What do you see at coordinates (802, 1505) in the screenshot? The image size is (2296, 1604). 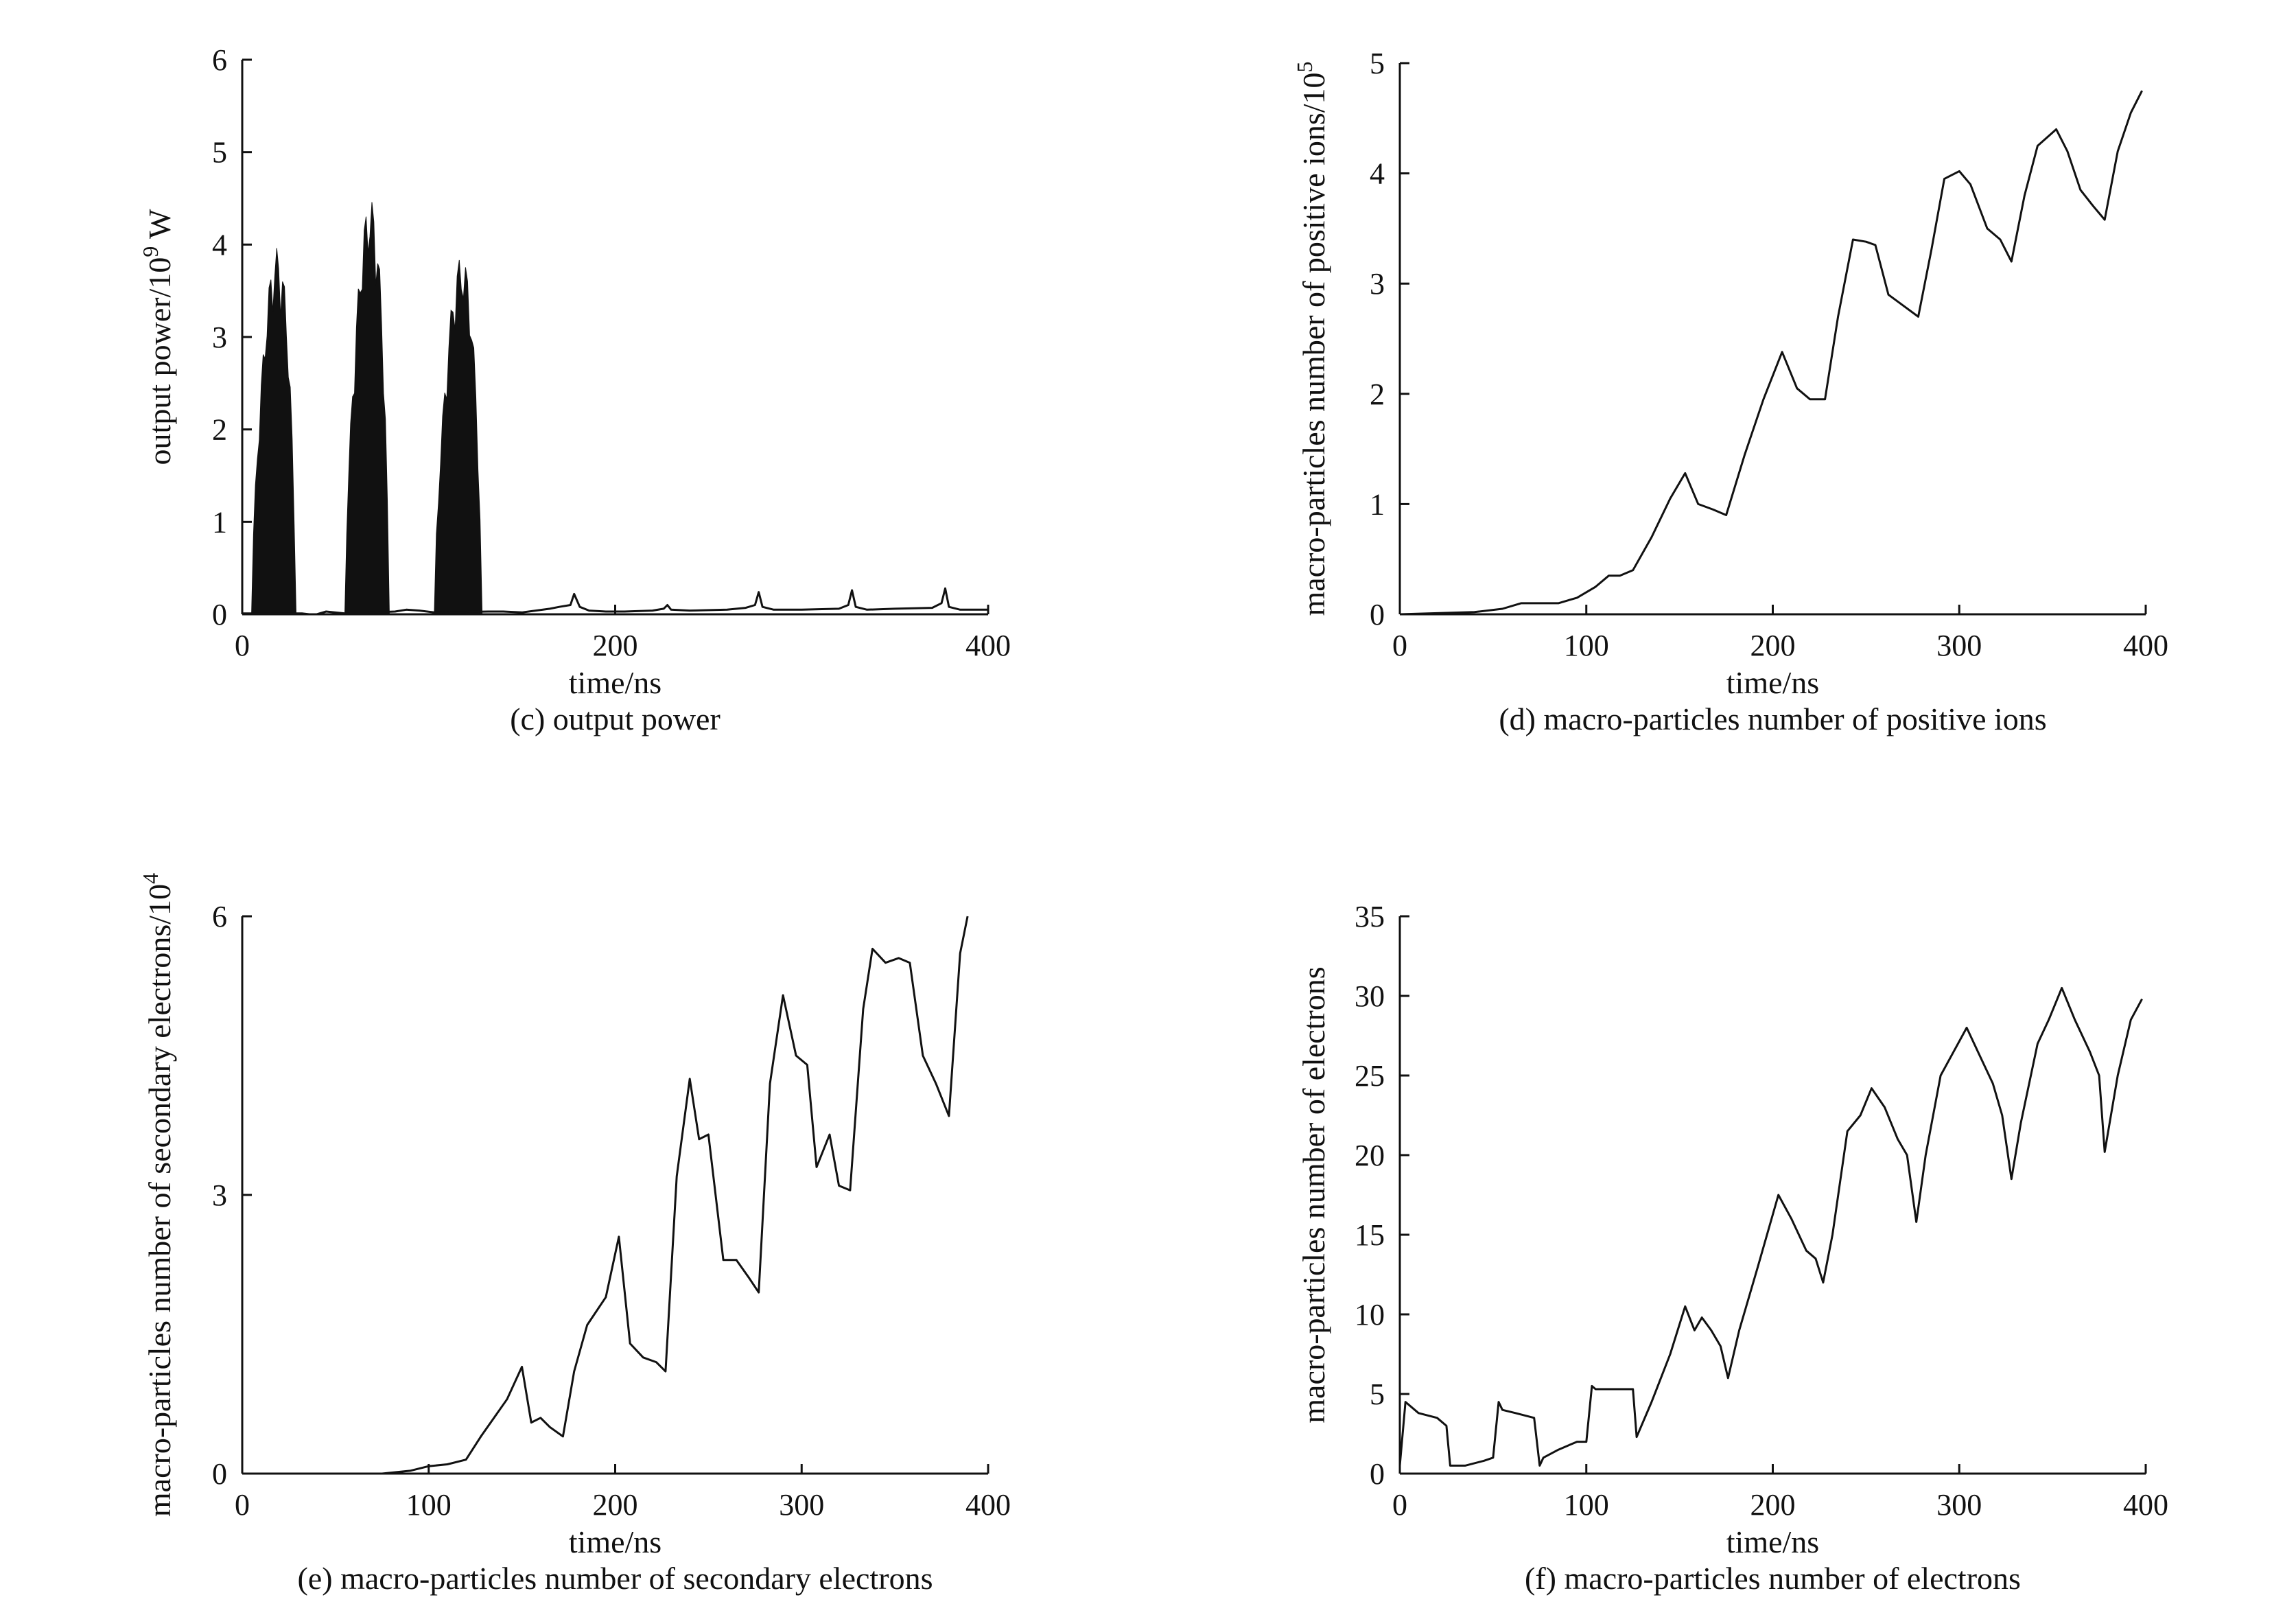 I see `panel-e-x-tick-label: 300` at bounding box center [802, 1505].